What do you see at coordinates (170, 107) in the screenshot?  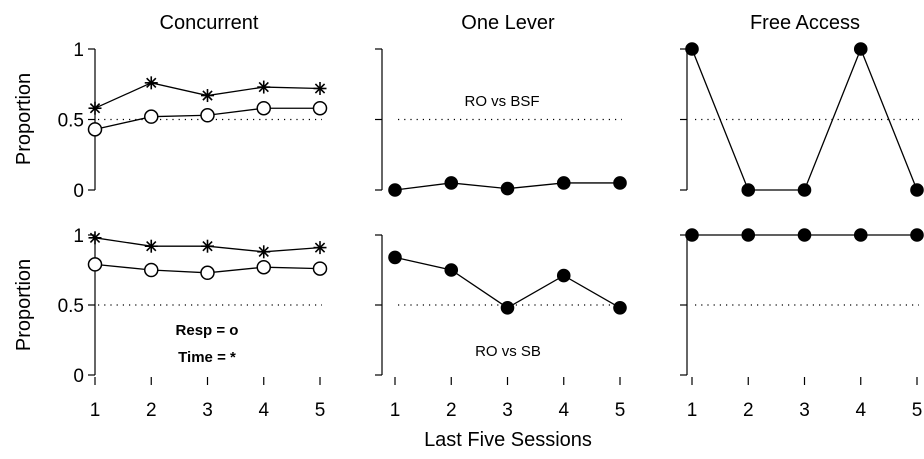 I see `panel-1-1: 0 0.5 1 Concurrent Proportion` at bounding box center [170, 107].